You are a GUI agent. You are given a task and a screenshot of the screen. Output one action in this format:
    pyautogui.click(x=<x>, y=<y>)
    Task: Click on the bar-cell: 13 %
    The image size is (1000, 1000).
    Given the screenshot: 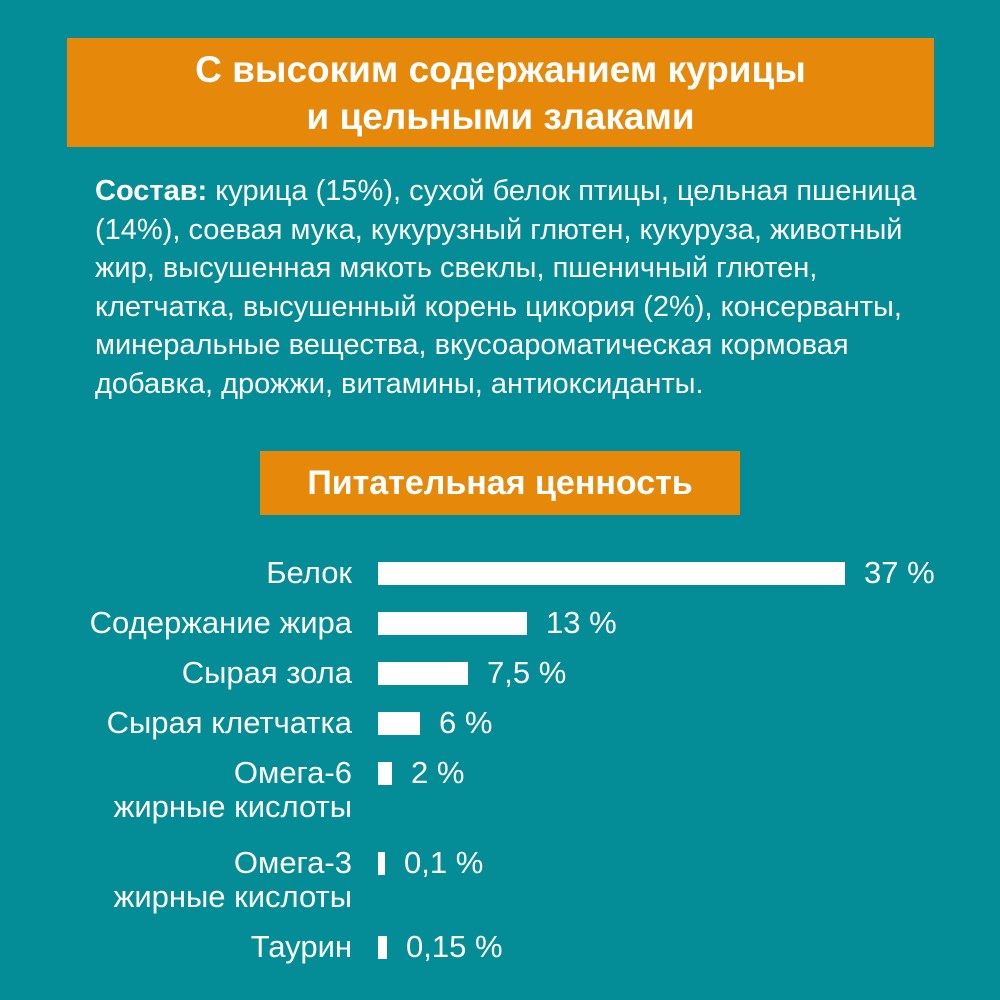 What is the action you would take?
    pyautogui.click(x=497, y=623)
    